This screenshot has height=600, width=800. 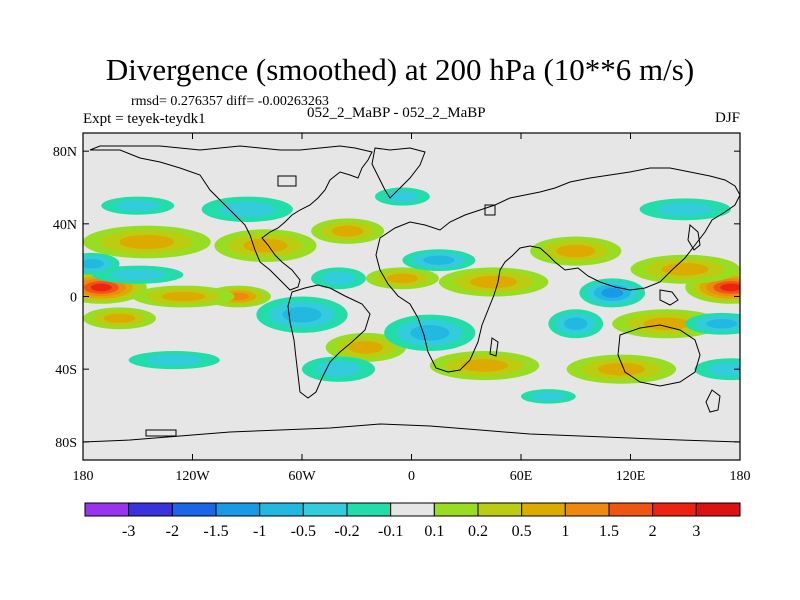 I want to click on y-tick-label: 0, so click(x=73, y=298).